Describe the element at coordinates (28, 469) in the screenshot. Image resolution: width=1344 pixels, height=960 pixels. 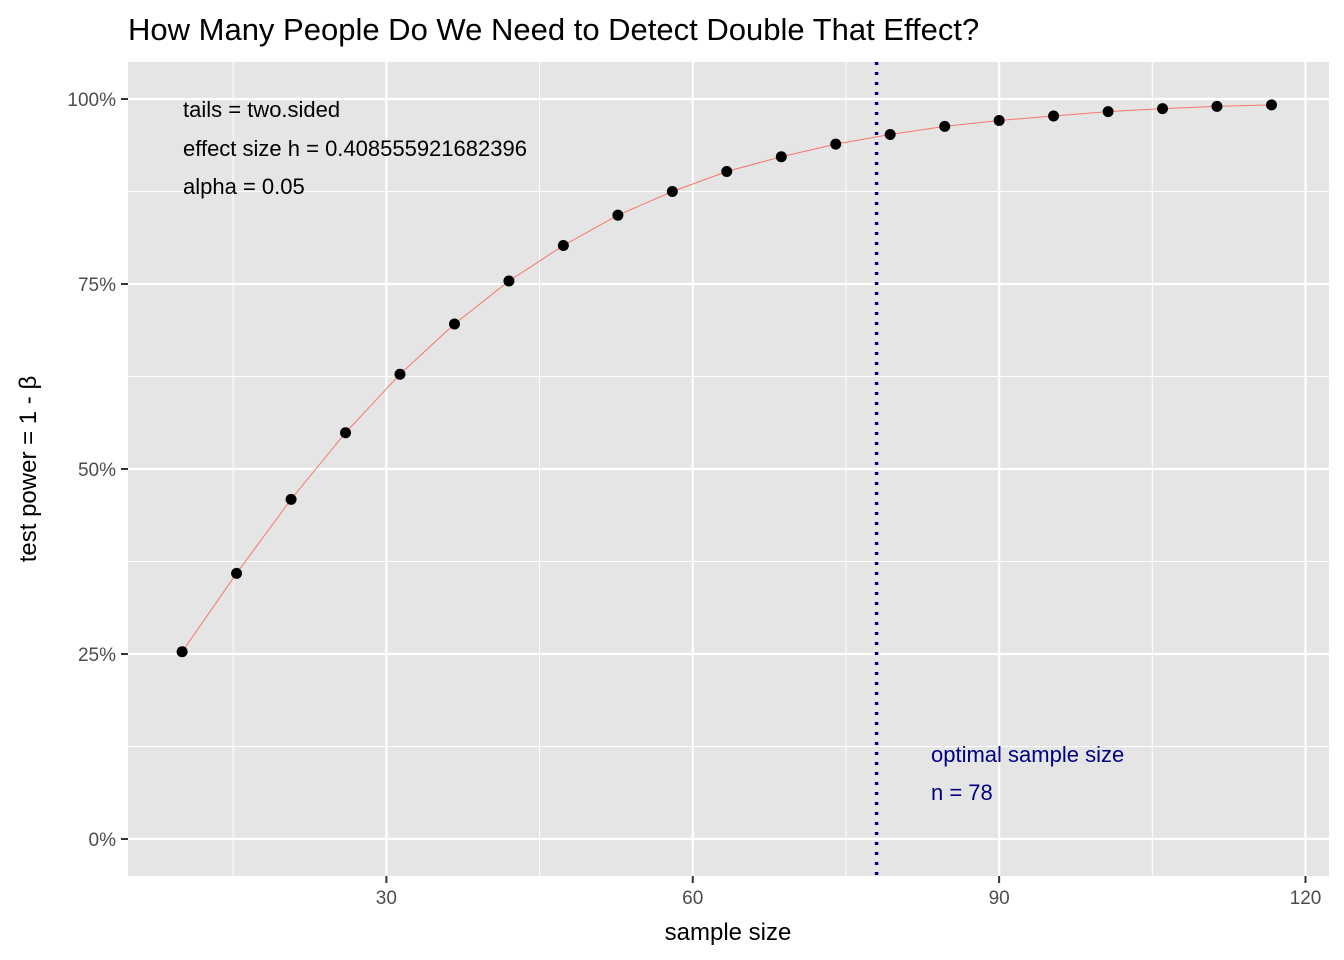
I see `y-axis-title: test power = 1 - β` at that location.